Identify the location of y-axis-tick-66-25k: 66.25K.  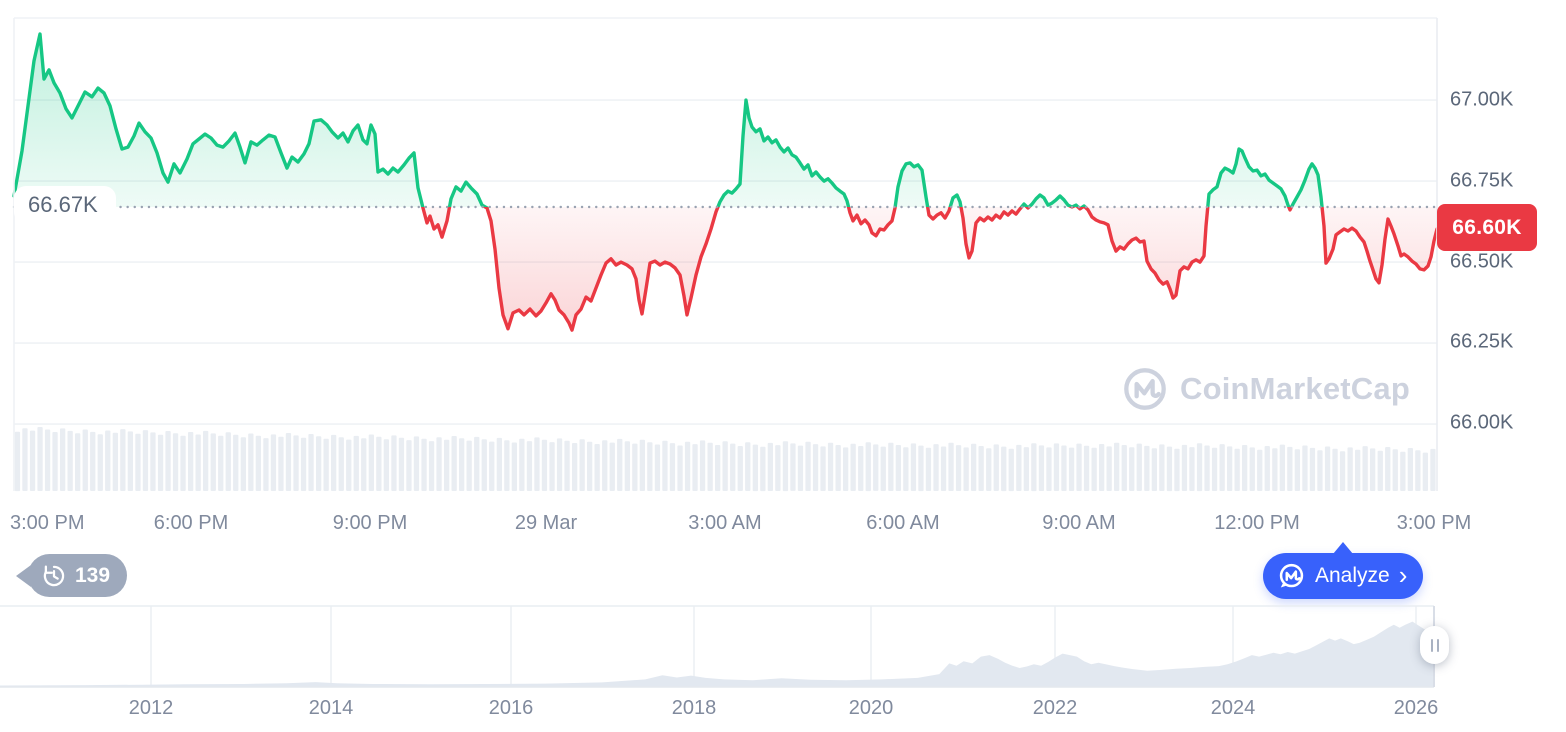
(1482, 341).